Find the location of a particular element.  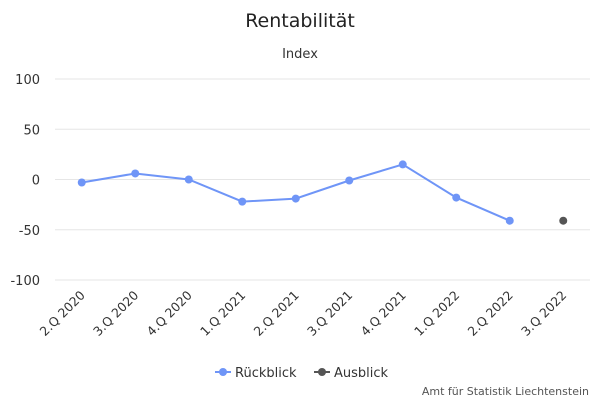

legend-label: Ausblick is located at coordinates (361, 373).